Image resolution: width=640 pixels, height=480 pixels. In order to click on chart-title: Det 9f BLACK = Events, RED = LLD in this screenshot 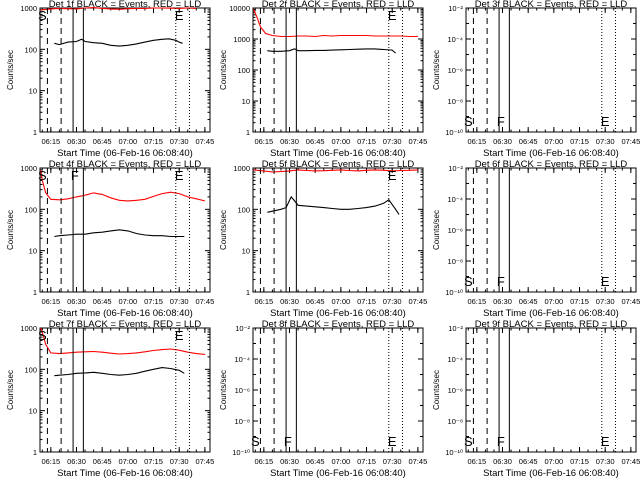, I will do `click(551, 324)`.